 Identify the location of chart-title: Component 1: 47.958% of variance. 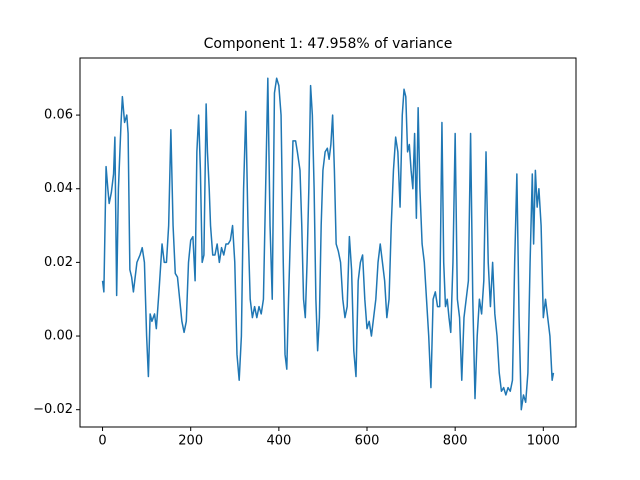
(328, 44).